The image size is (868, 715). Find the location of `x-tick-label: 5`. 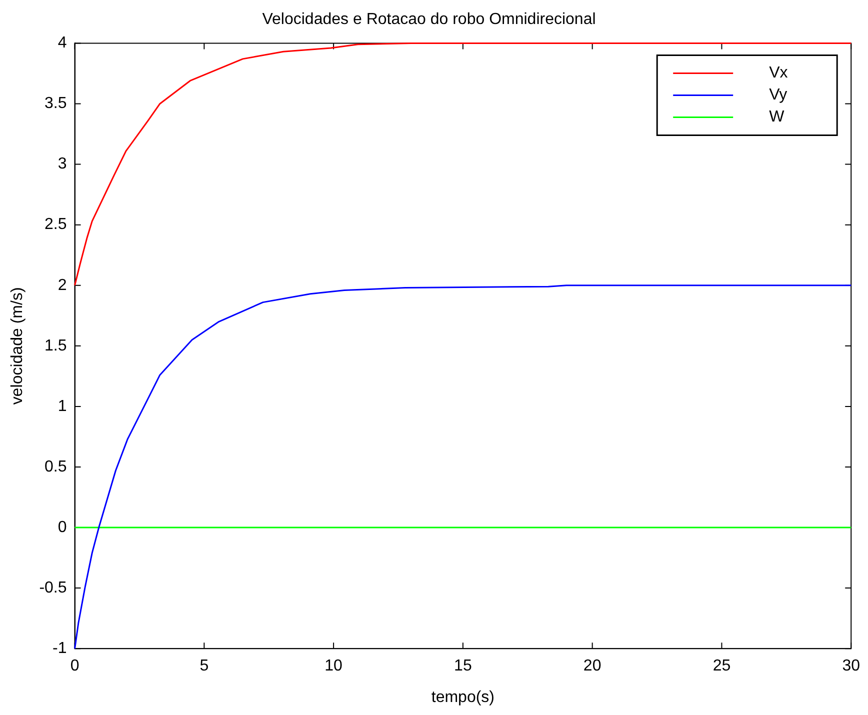

x-tick-label: 5 is located at coordinates (204, 666).